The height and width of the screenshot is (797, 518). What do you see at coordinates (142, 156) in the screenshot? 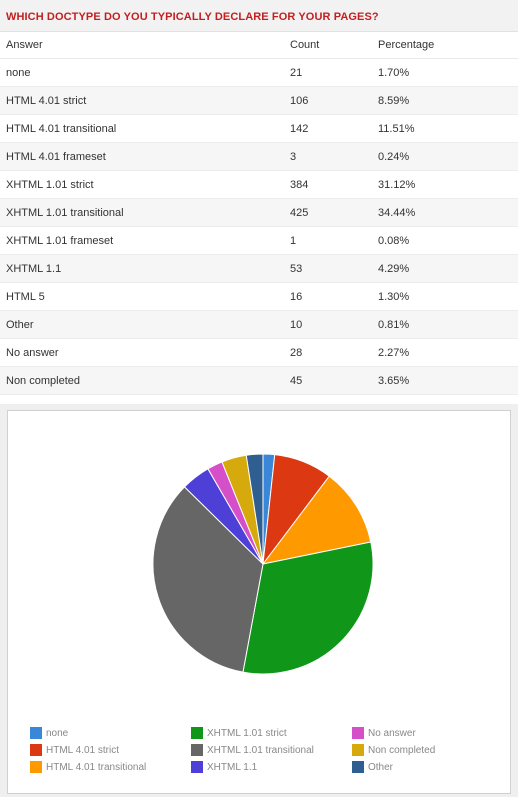
I see `answer-cell: HTML 4.01 frameset` at bounding box center [142, 156].